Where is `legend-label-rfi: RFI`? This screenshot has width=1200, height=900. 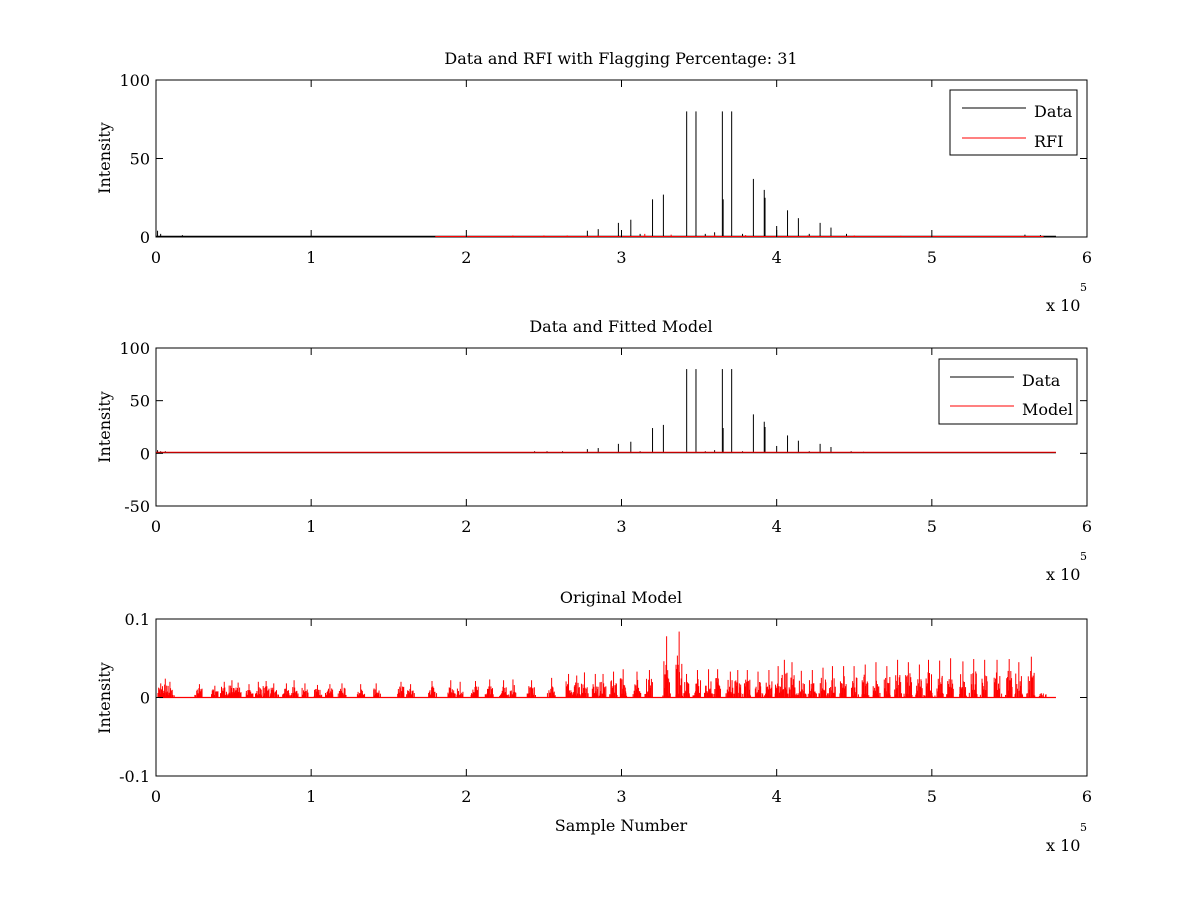 legend-label-rfi: RFI is located at coordinates (1048, 141).